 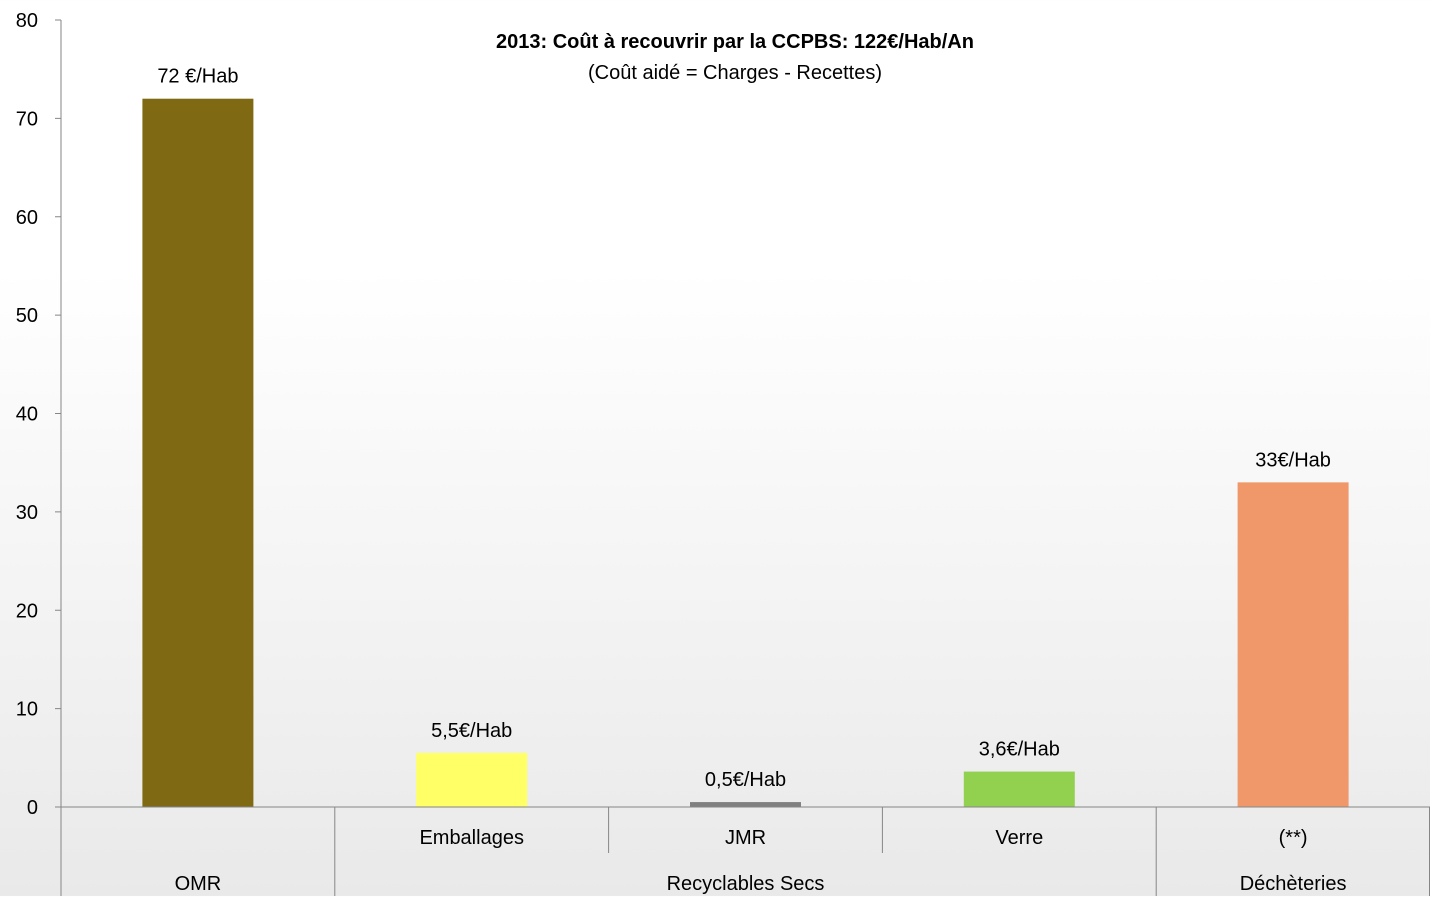 I want to click on y-tick-label: 50, so click(x=27, y=316).